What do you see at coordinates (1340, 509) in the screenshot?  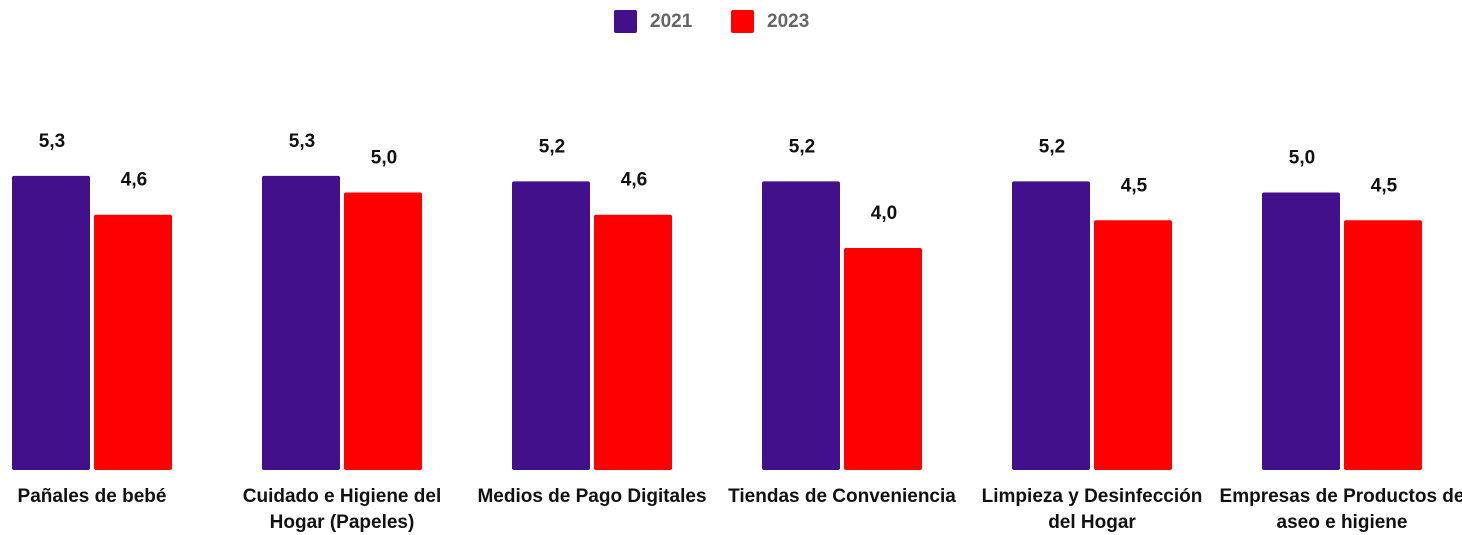 I see `x-tick-label: Empresas de Productos de aseo e higiene` at bounding box center [1340, 509].